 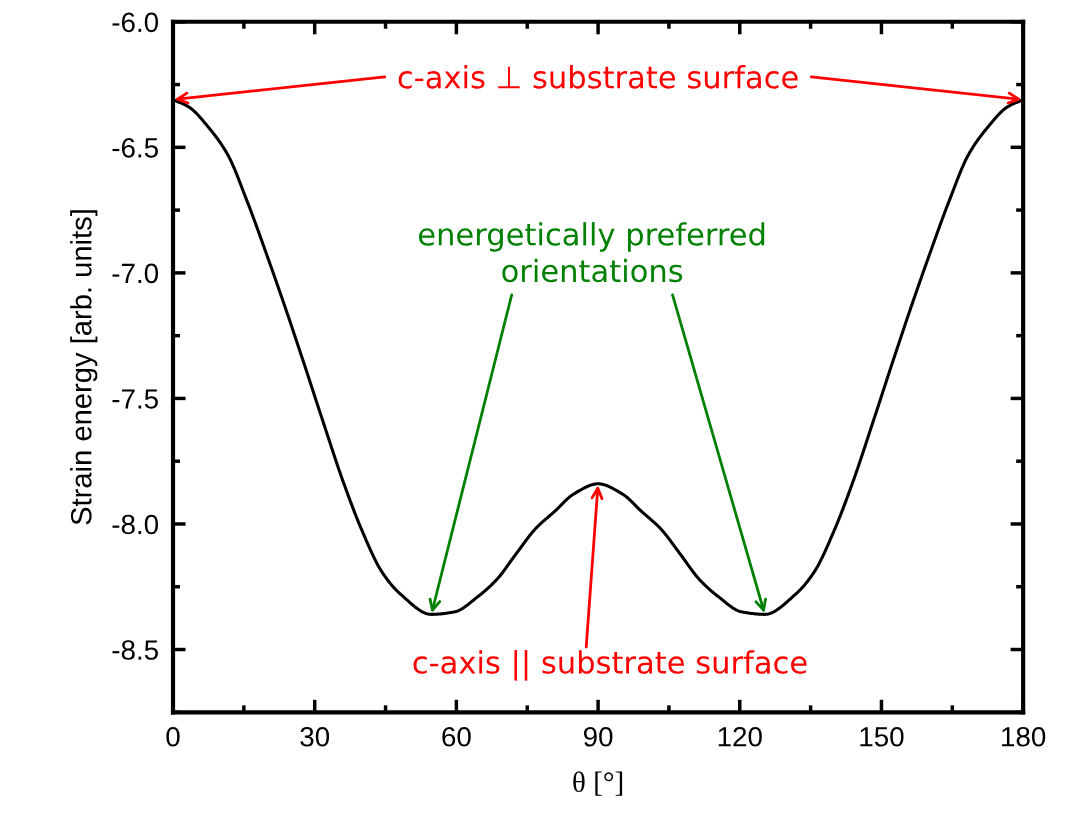 What do you see at coordinates (610, 665) in the screenshot?
I see `annotation: c-axis || substrate surface` at bounding box center [610, 665].